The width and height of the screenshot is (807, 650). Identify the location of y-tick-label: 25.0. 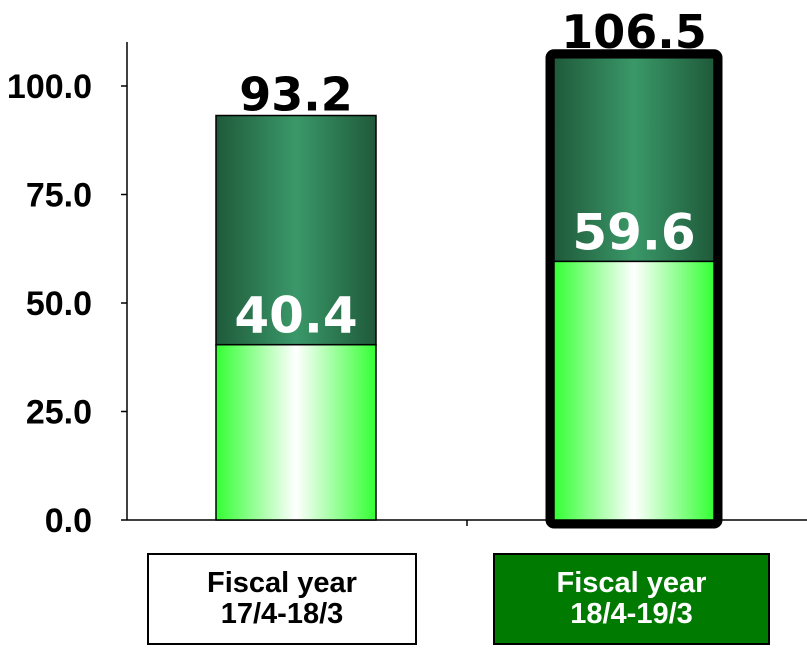
(59, 413).